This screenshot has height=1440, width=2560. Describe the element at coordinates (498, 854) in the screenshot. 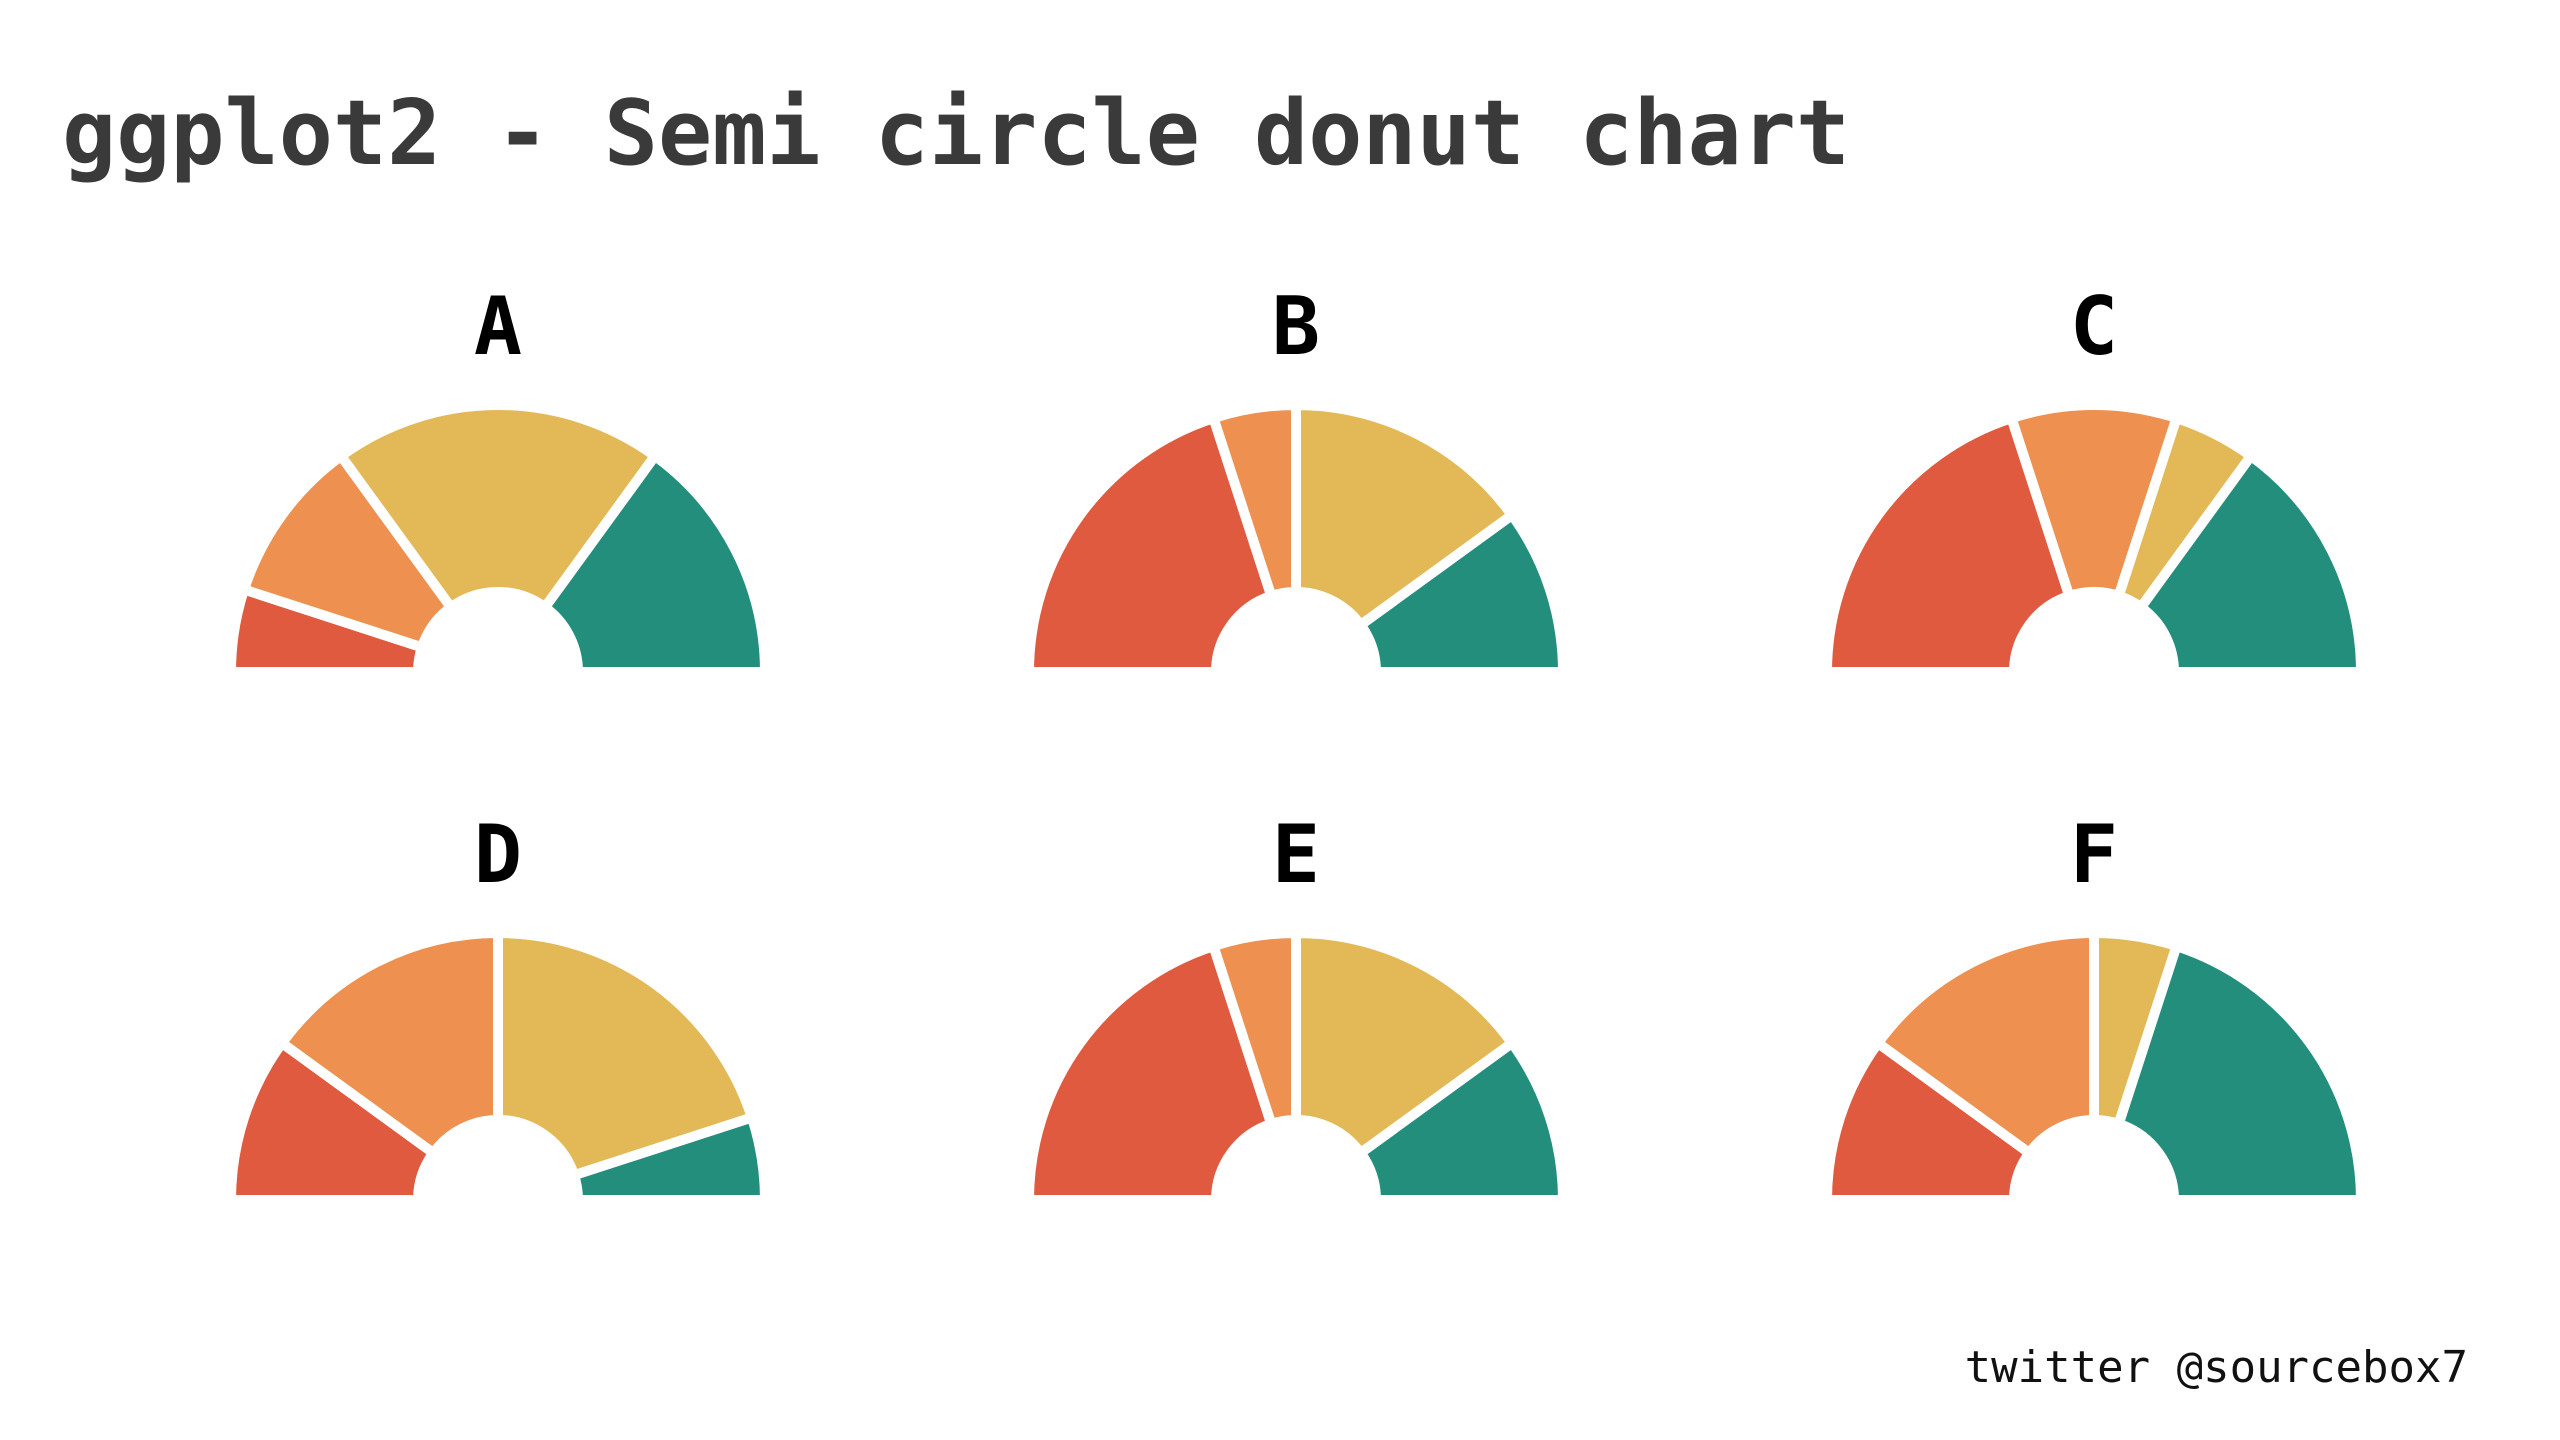

I see `panel-label-d: D` at that location.